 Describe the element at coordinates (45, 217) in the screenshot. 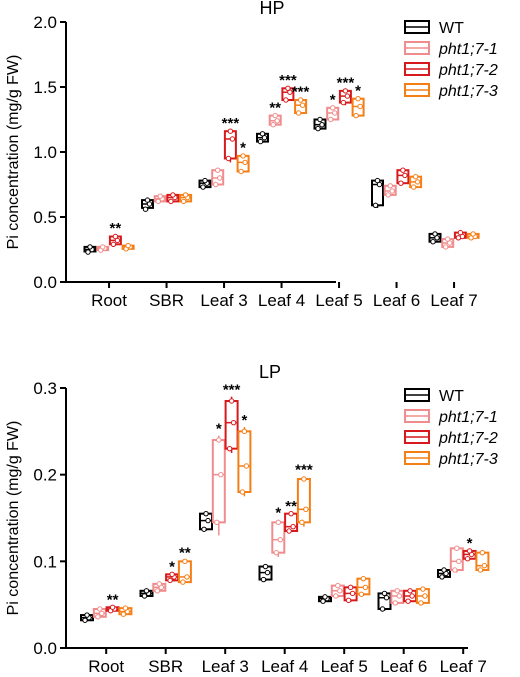

I see `y-tick-label: 0.5` at that location.